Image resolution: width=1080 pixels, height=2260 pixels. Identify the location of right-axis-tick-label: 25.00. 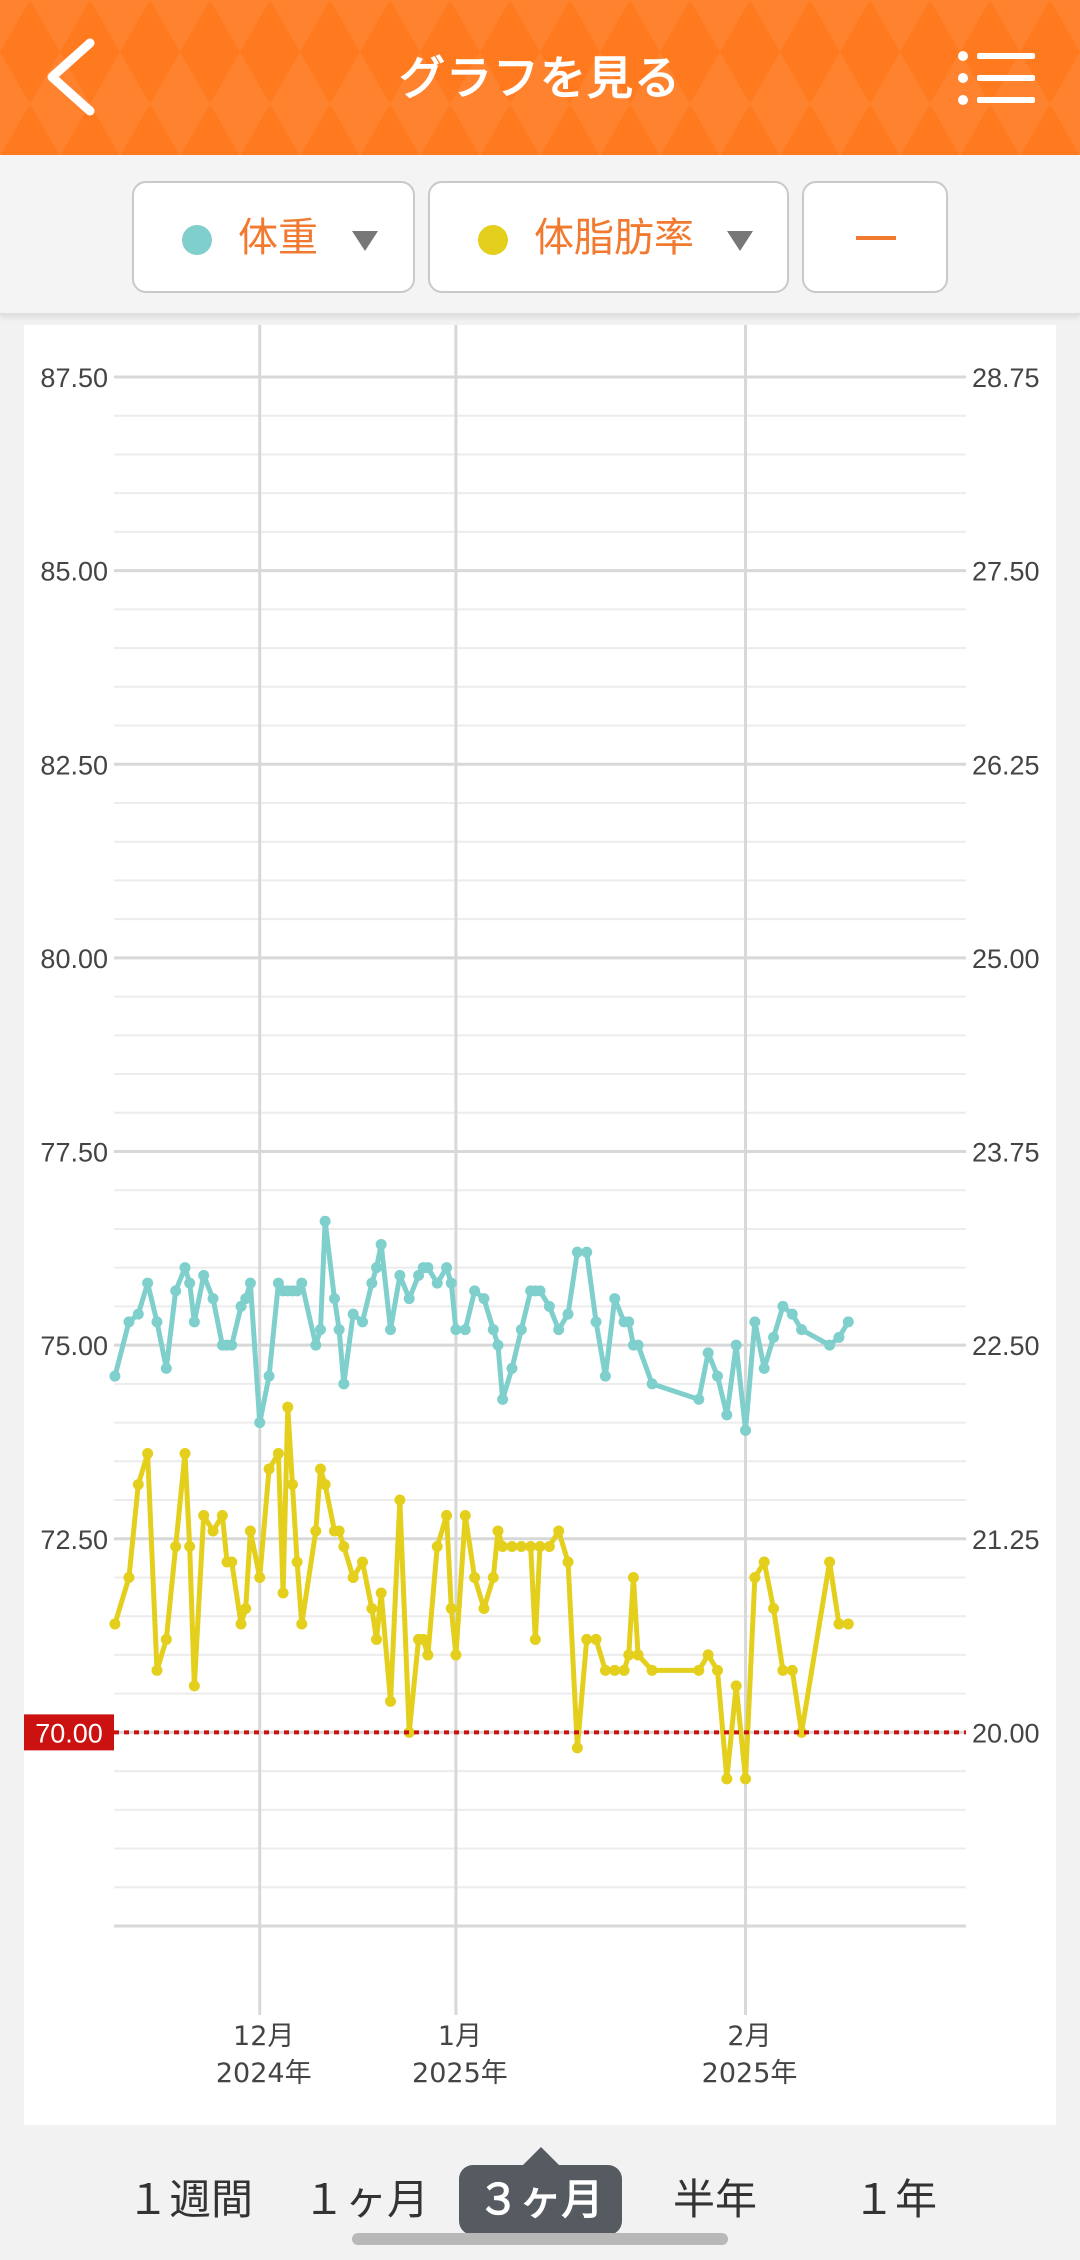
(1006, 959).